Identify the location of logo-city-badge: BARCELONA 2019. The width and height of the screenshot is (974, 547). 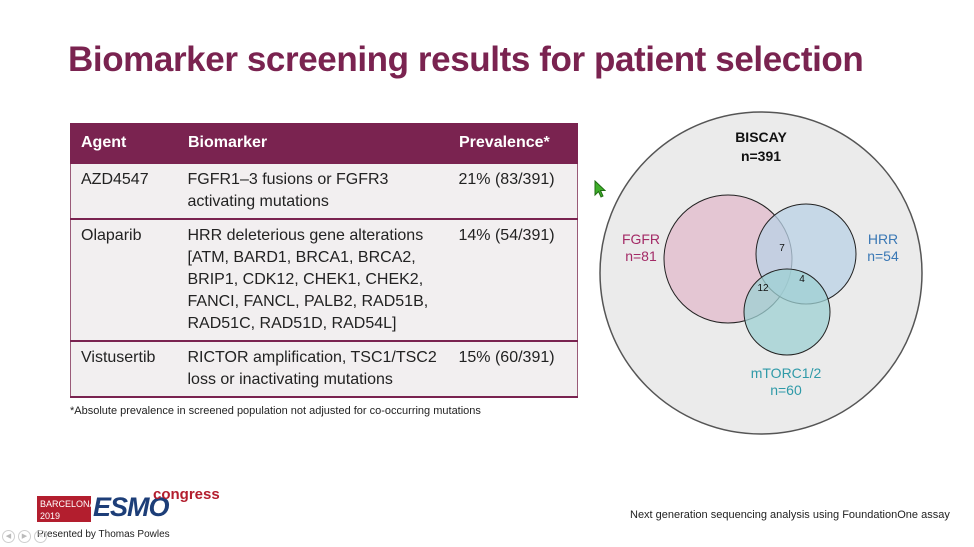
(66, 509).